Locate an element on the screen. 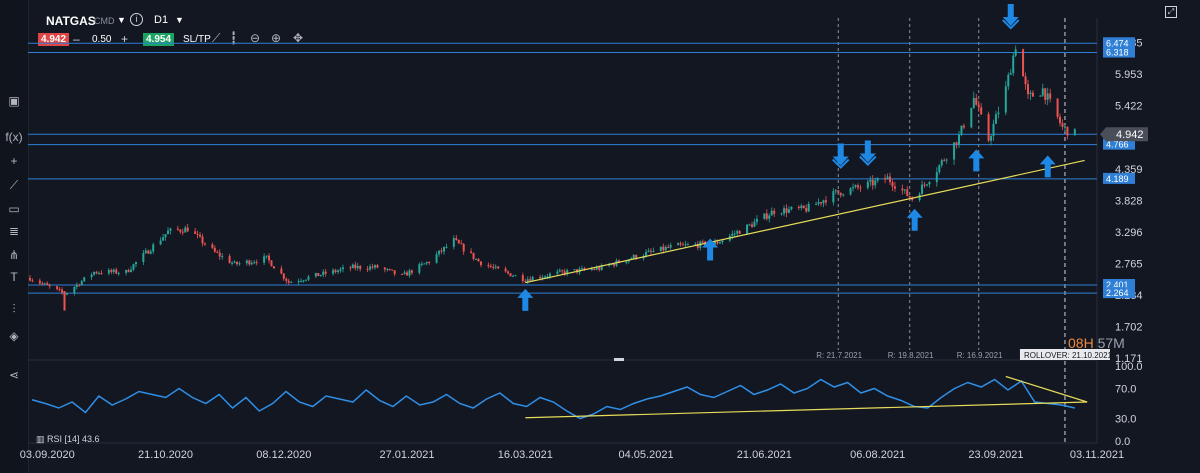  cursor-icon: ▣ is located at coordinates (14, 101).